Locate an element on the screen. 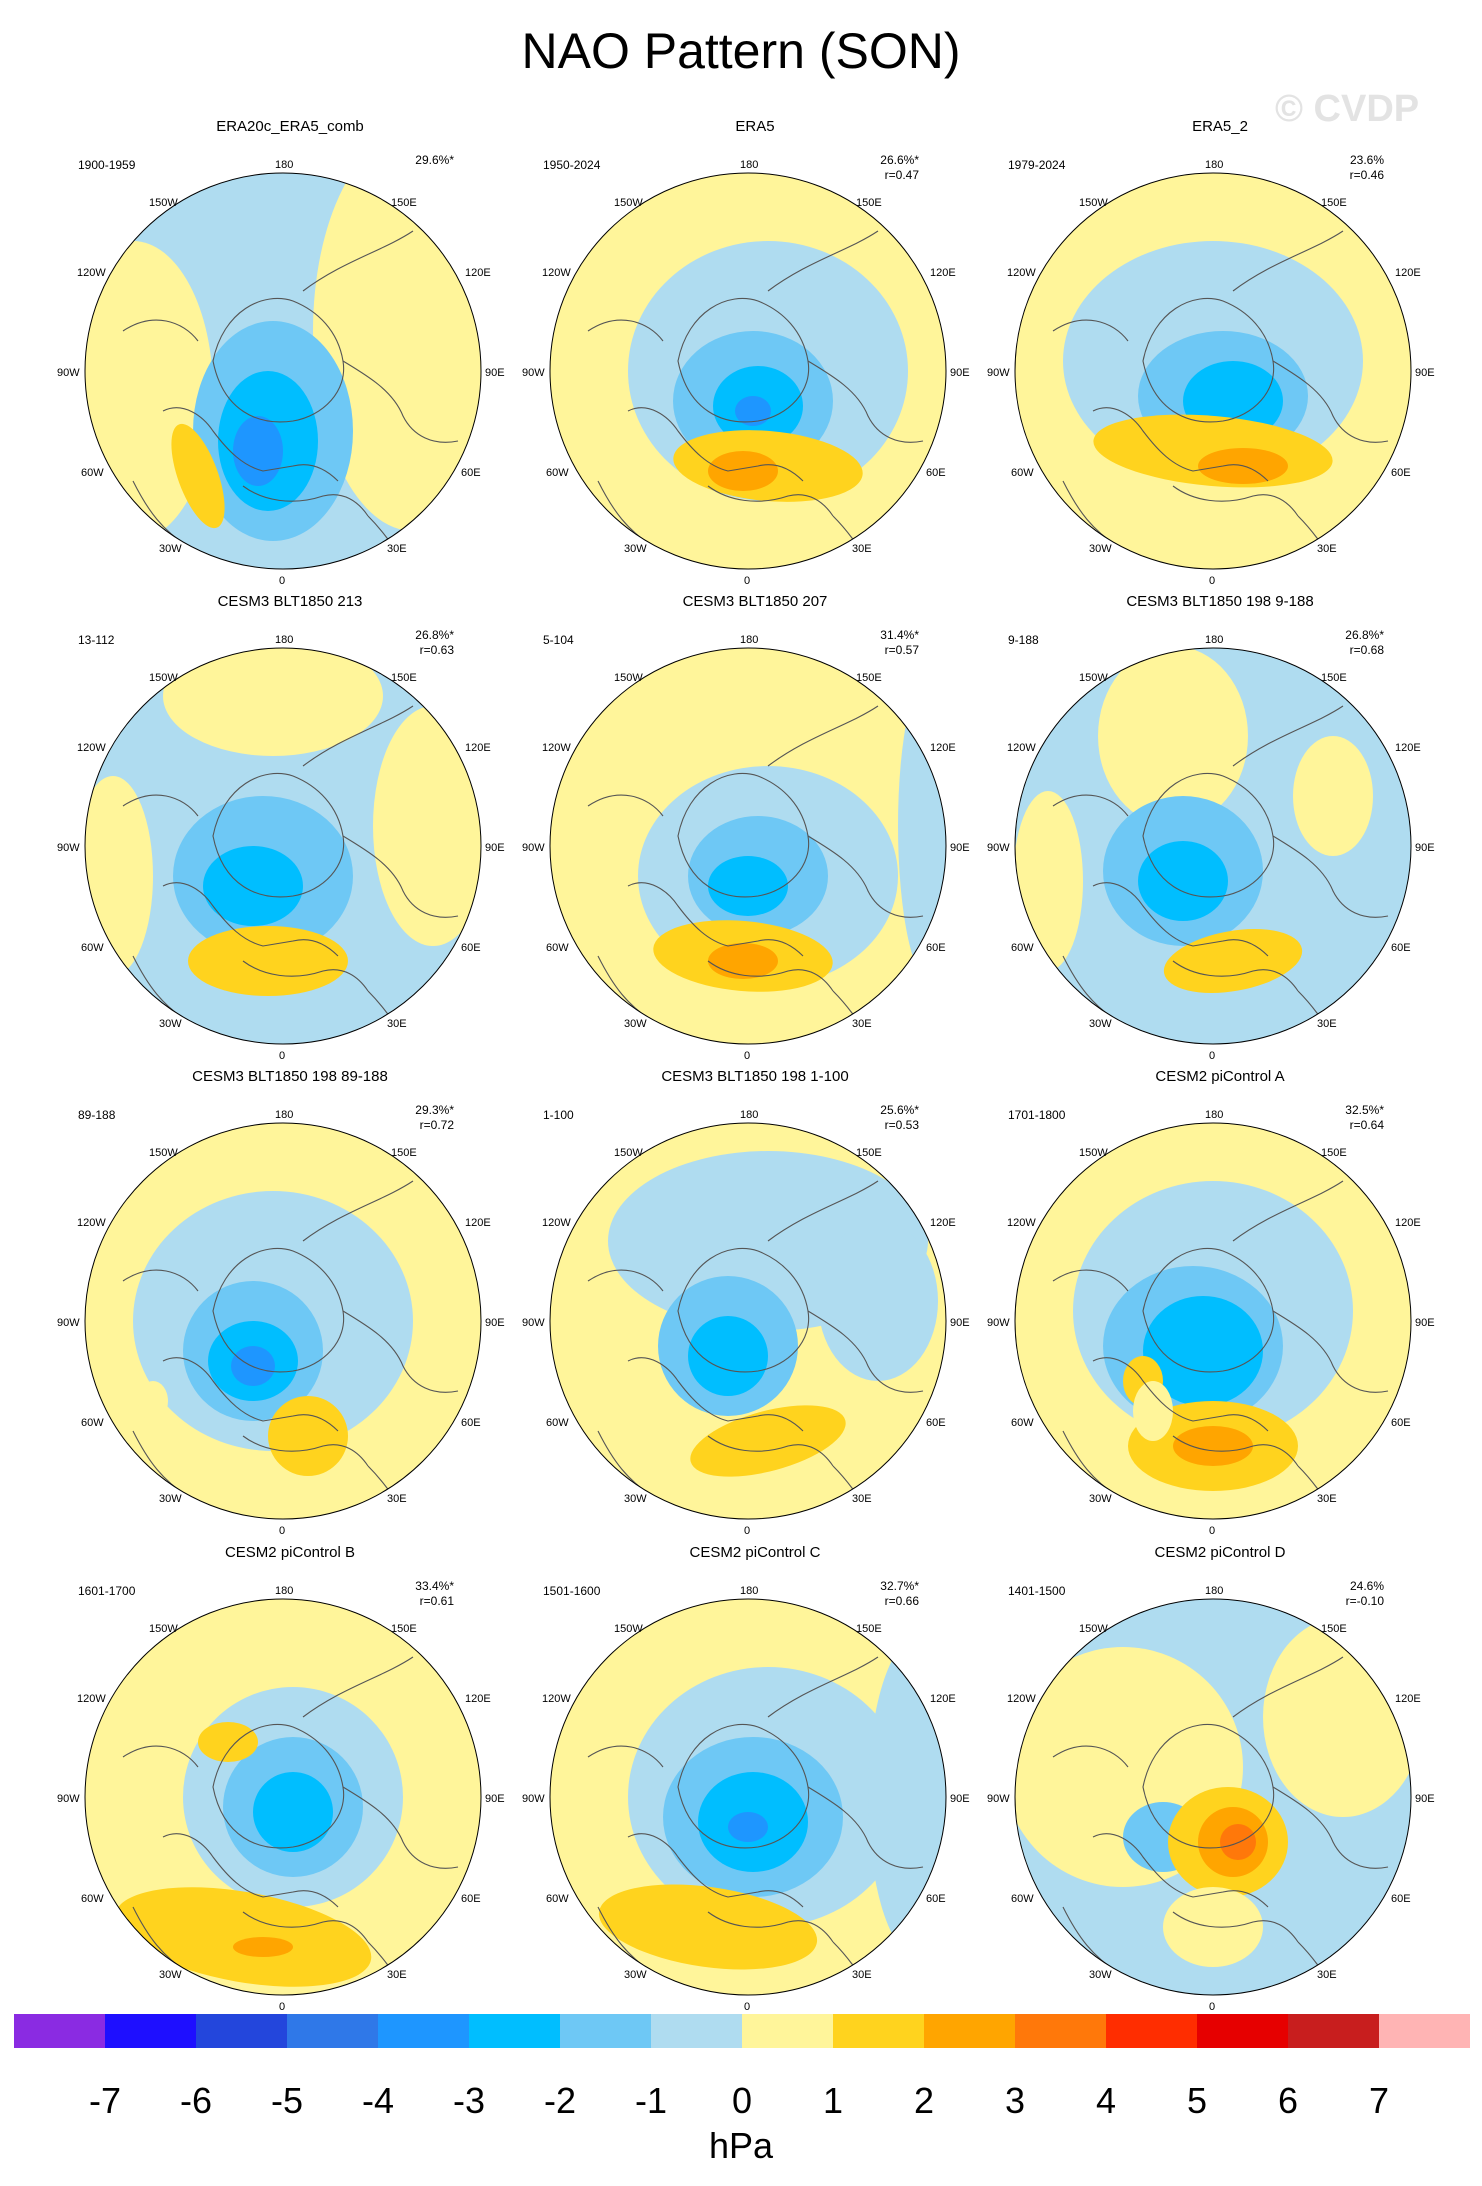 Image resolution: width=1482 pixels, height=2186 pixels. map-border is located at coordinates (748, 371).